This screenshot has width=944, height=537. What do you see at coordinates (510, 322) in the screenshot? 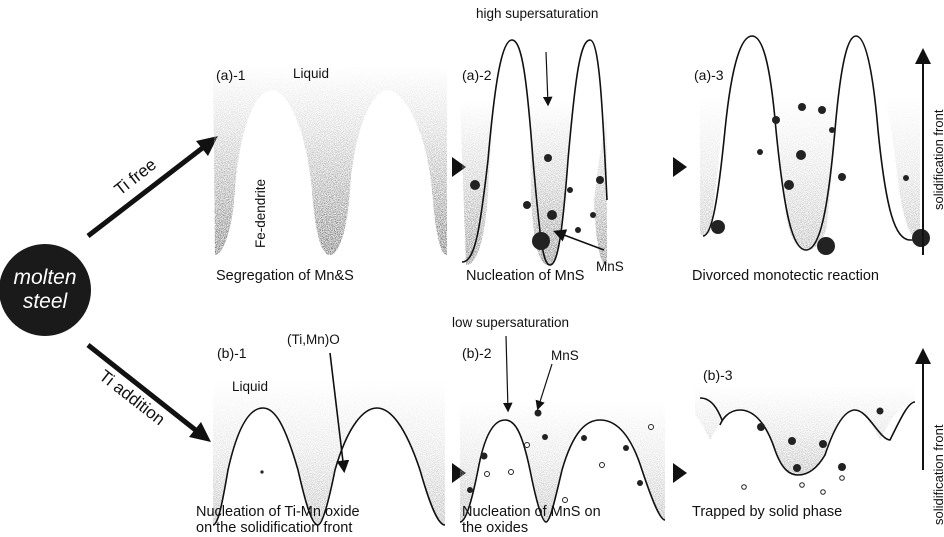
I see `note: low supersaturation` at bounding box center [510, 322].